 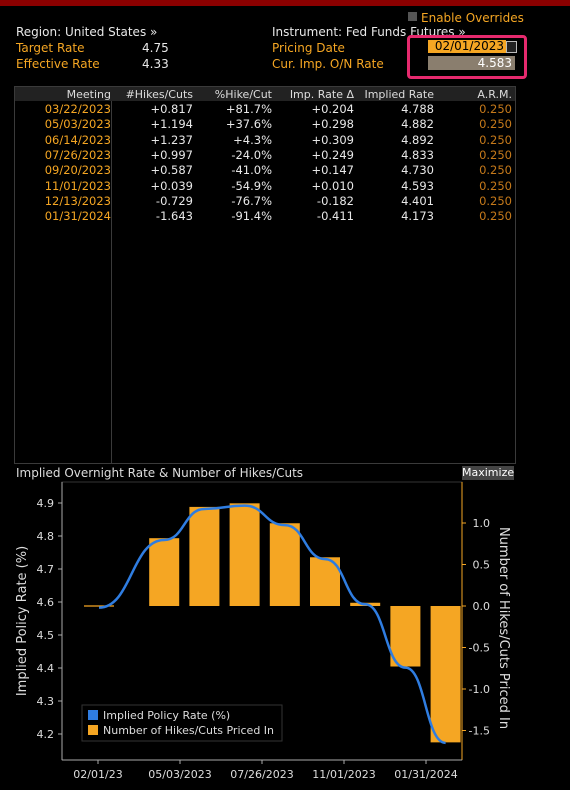 I want to click on cell-hikes: -1.643, so click(x=174, y=216).